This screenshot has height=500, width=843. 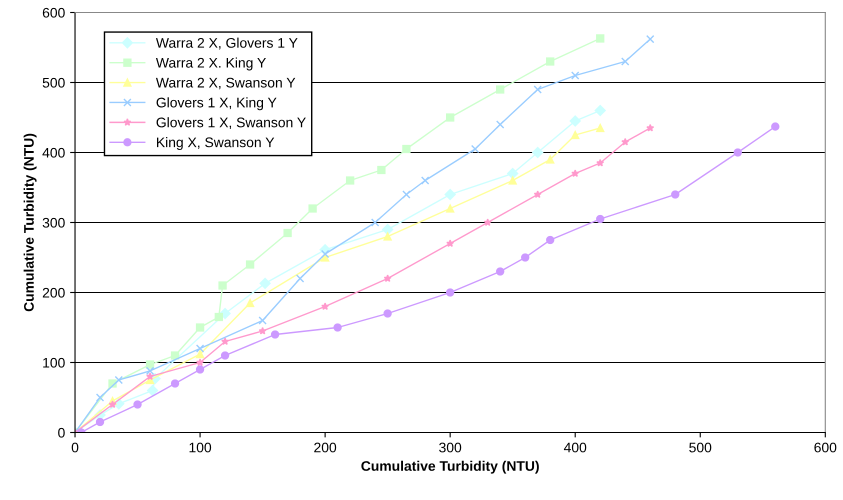 I want to click on y-tick-label: 500, so click(x=53, y=83).